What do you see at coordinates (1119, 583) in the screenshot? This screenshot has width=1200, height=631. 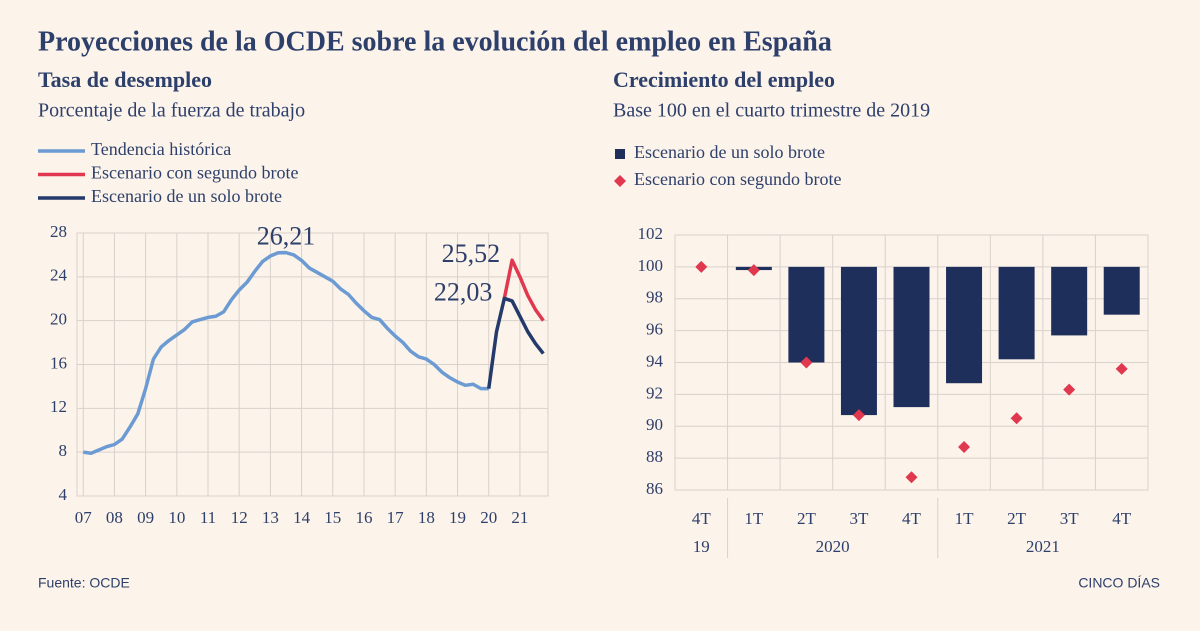 I see `credit: CINCO DÍAS` at bounding box center [1119, 583].